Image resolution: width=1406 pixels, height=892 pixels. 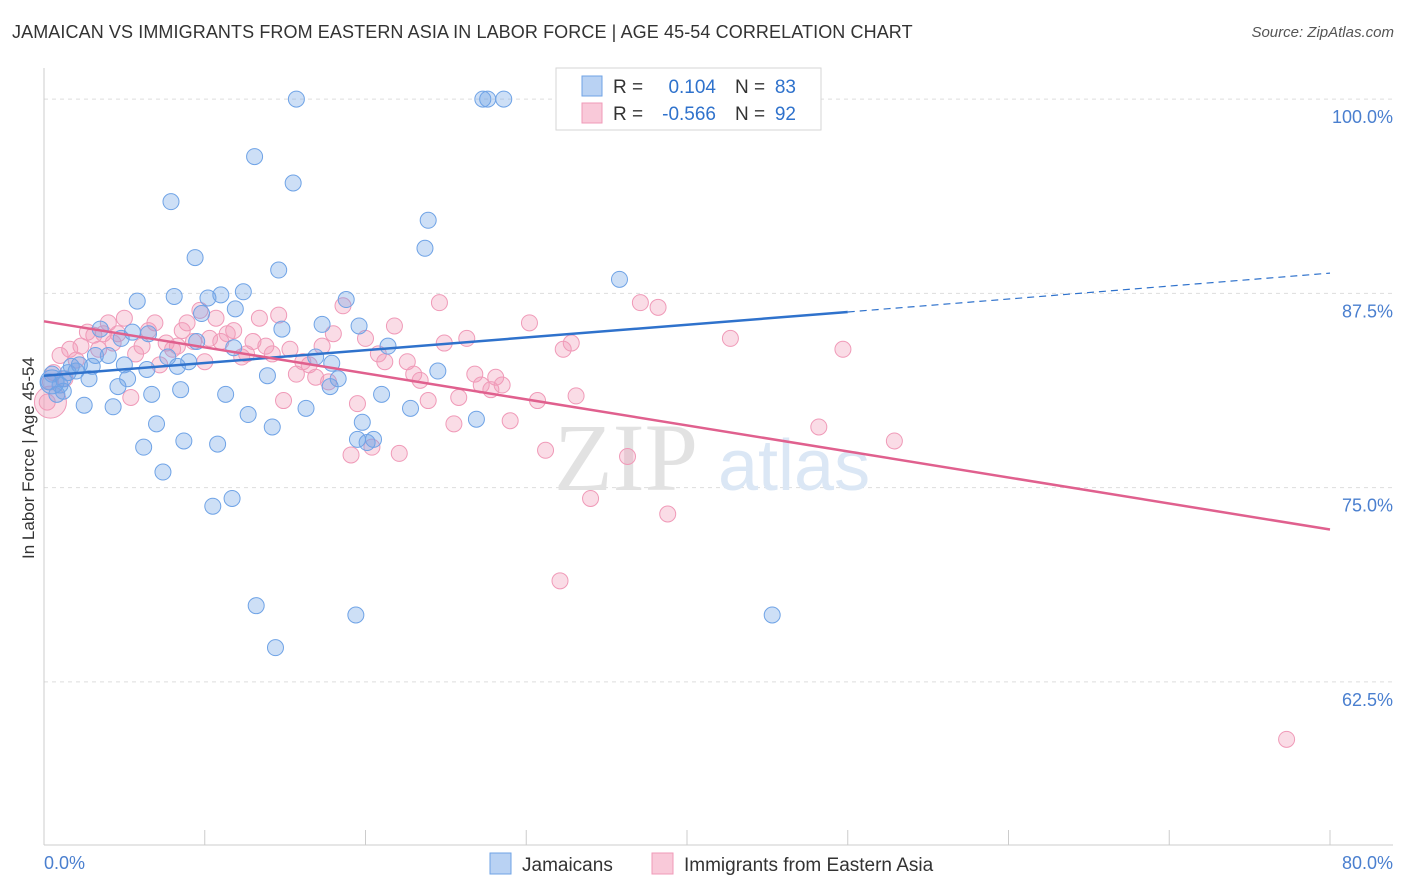 What do you see at coordinates (1367, 863) in the screenshot?
I see `x-tick-label-max: 80.0%` at bounding box center [1367, 863].